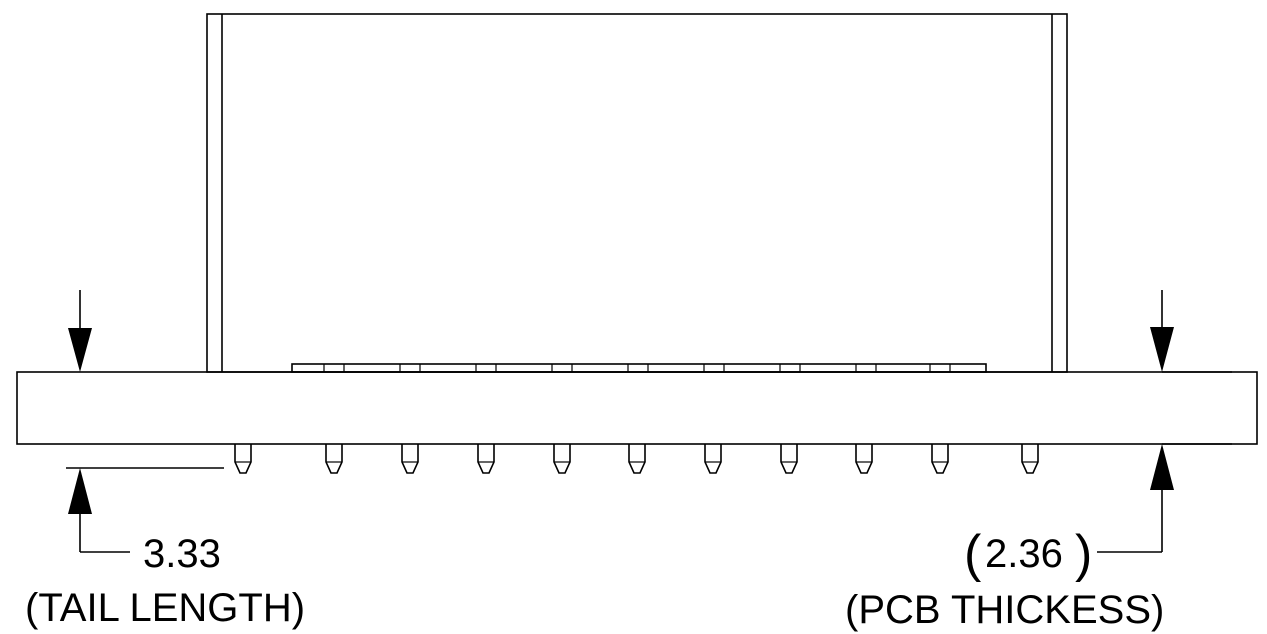 This screenshot has height=634, width=1267. What do you see at coordinates (973, 554) in the screenshot?
I see `pcb-thickness-paren-open: (` at bounding box center [973, 554].